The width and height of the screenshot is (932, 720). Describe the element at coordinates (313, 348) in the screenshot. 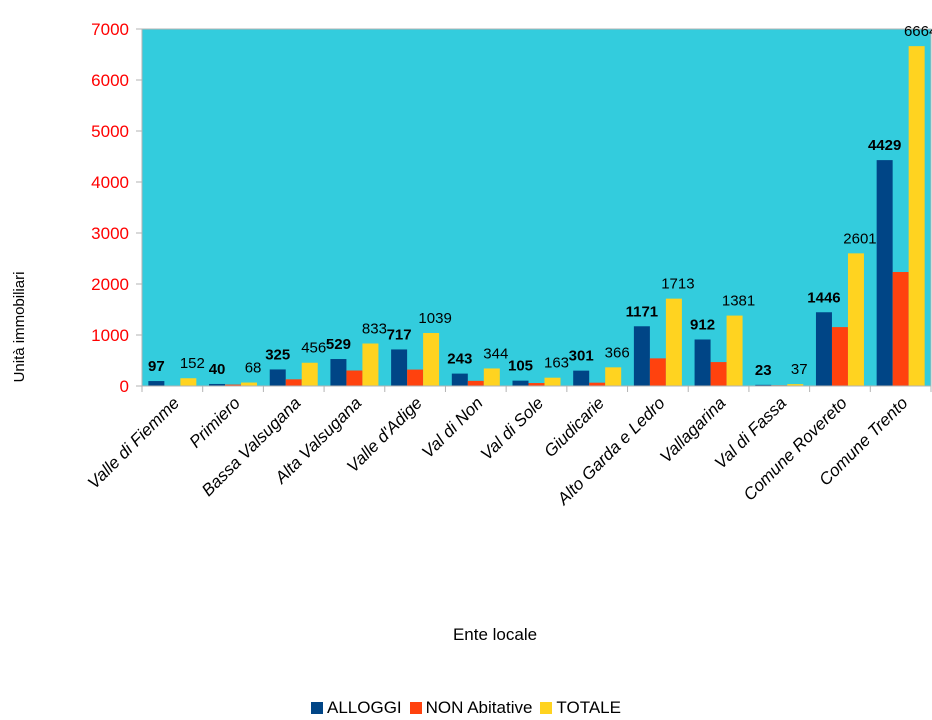

I see `data-label-totale: 456` at that location.